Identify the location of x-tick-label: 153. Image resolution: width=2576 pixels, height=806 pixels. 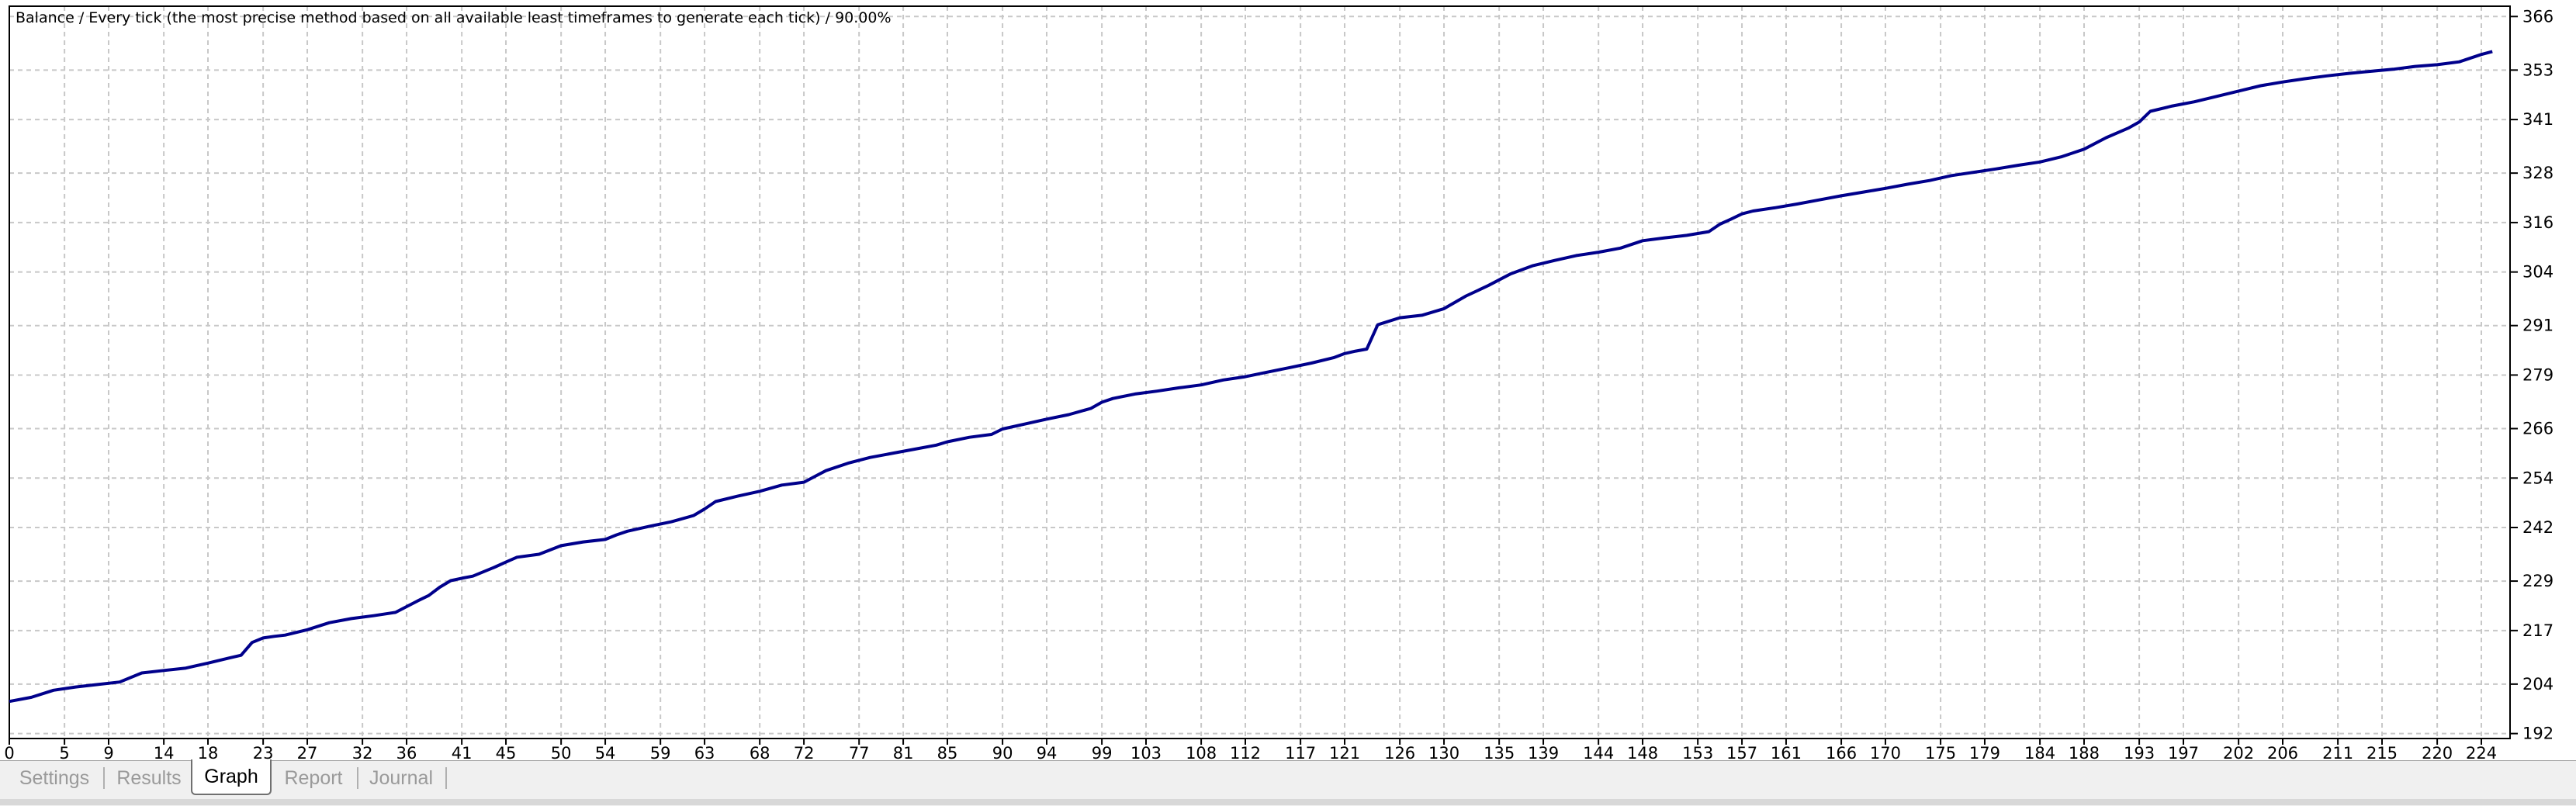
(1697, 752).